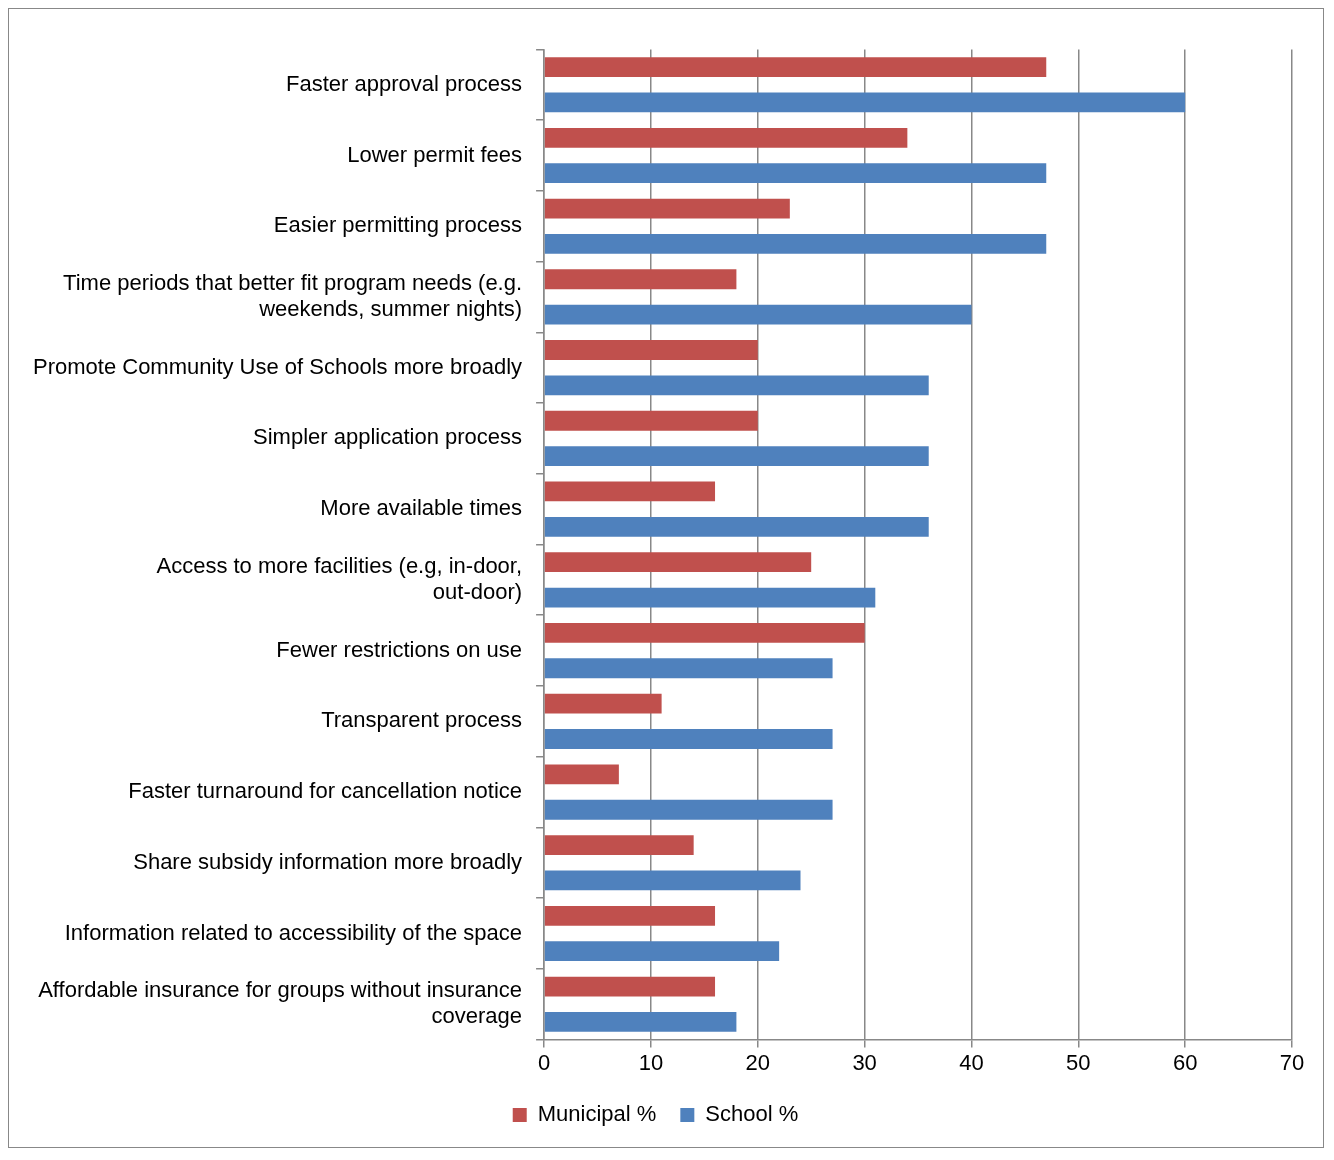 This screenshot has height=1160, width=1334. What do you see at coordinates (1292, 1062) in the screenshot?
I see `x-tick-label: 70` at bounding box center [1292, 1062].